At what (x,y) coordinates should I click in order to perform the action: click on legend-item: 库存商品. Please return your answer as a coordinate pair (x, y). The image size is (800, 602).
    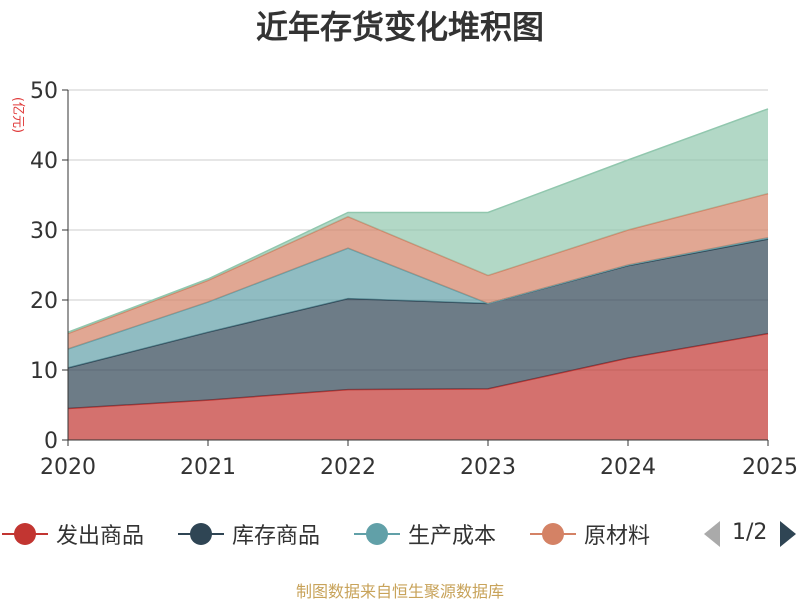
    Looking at the image, I should click on (248, 534).